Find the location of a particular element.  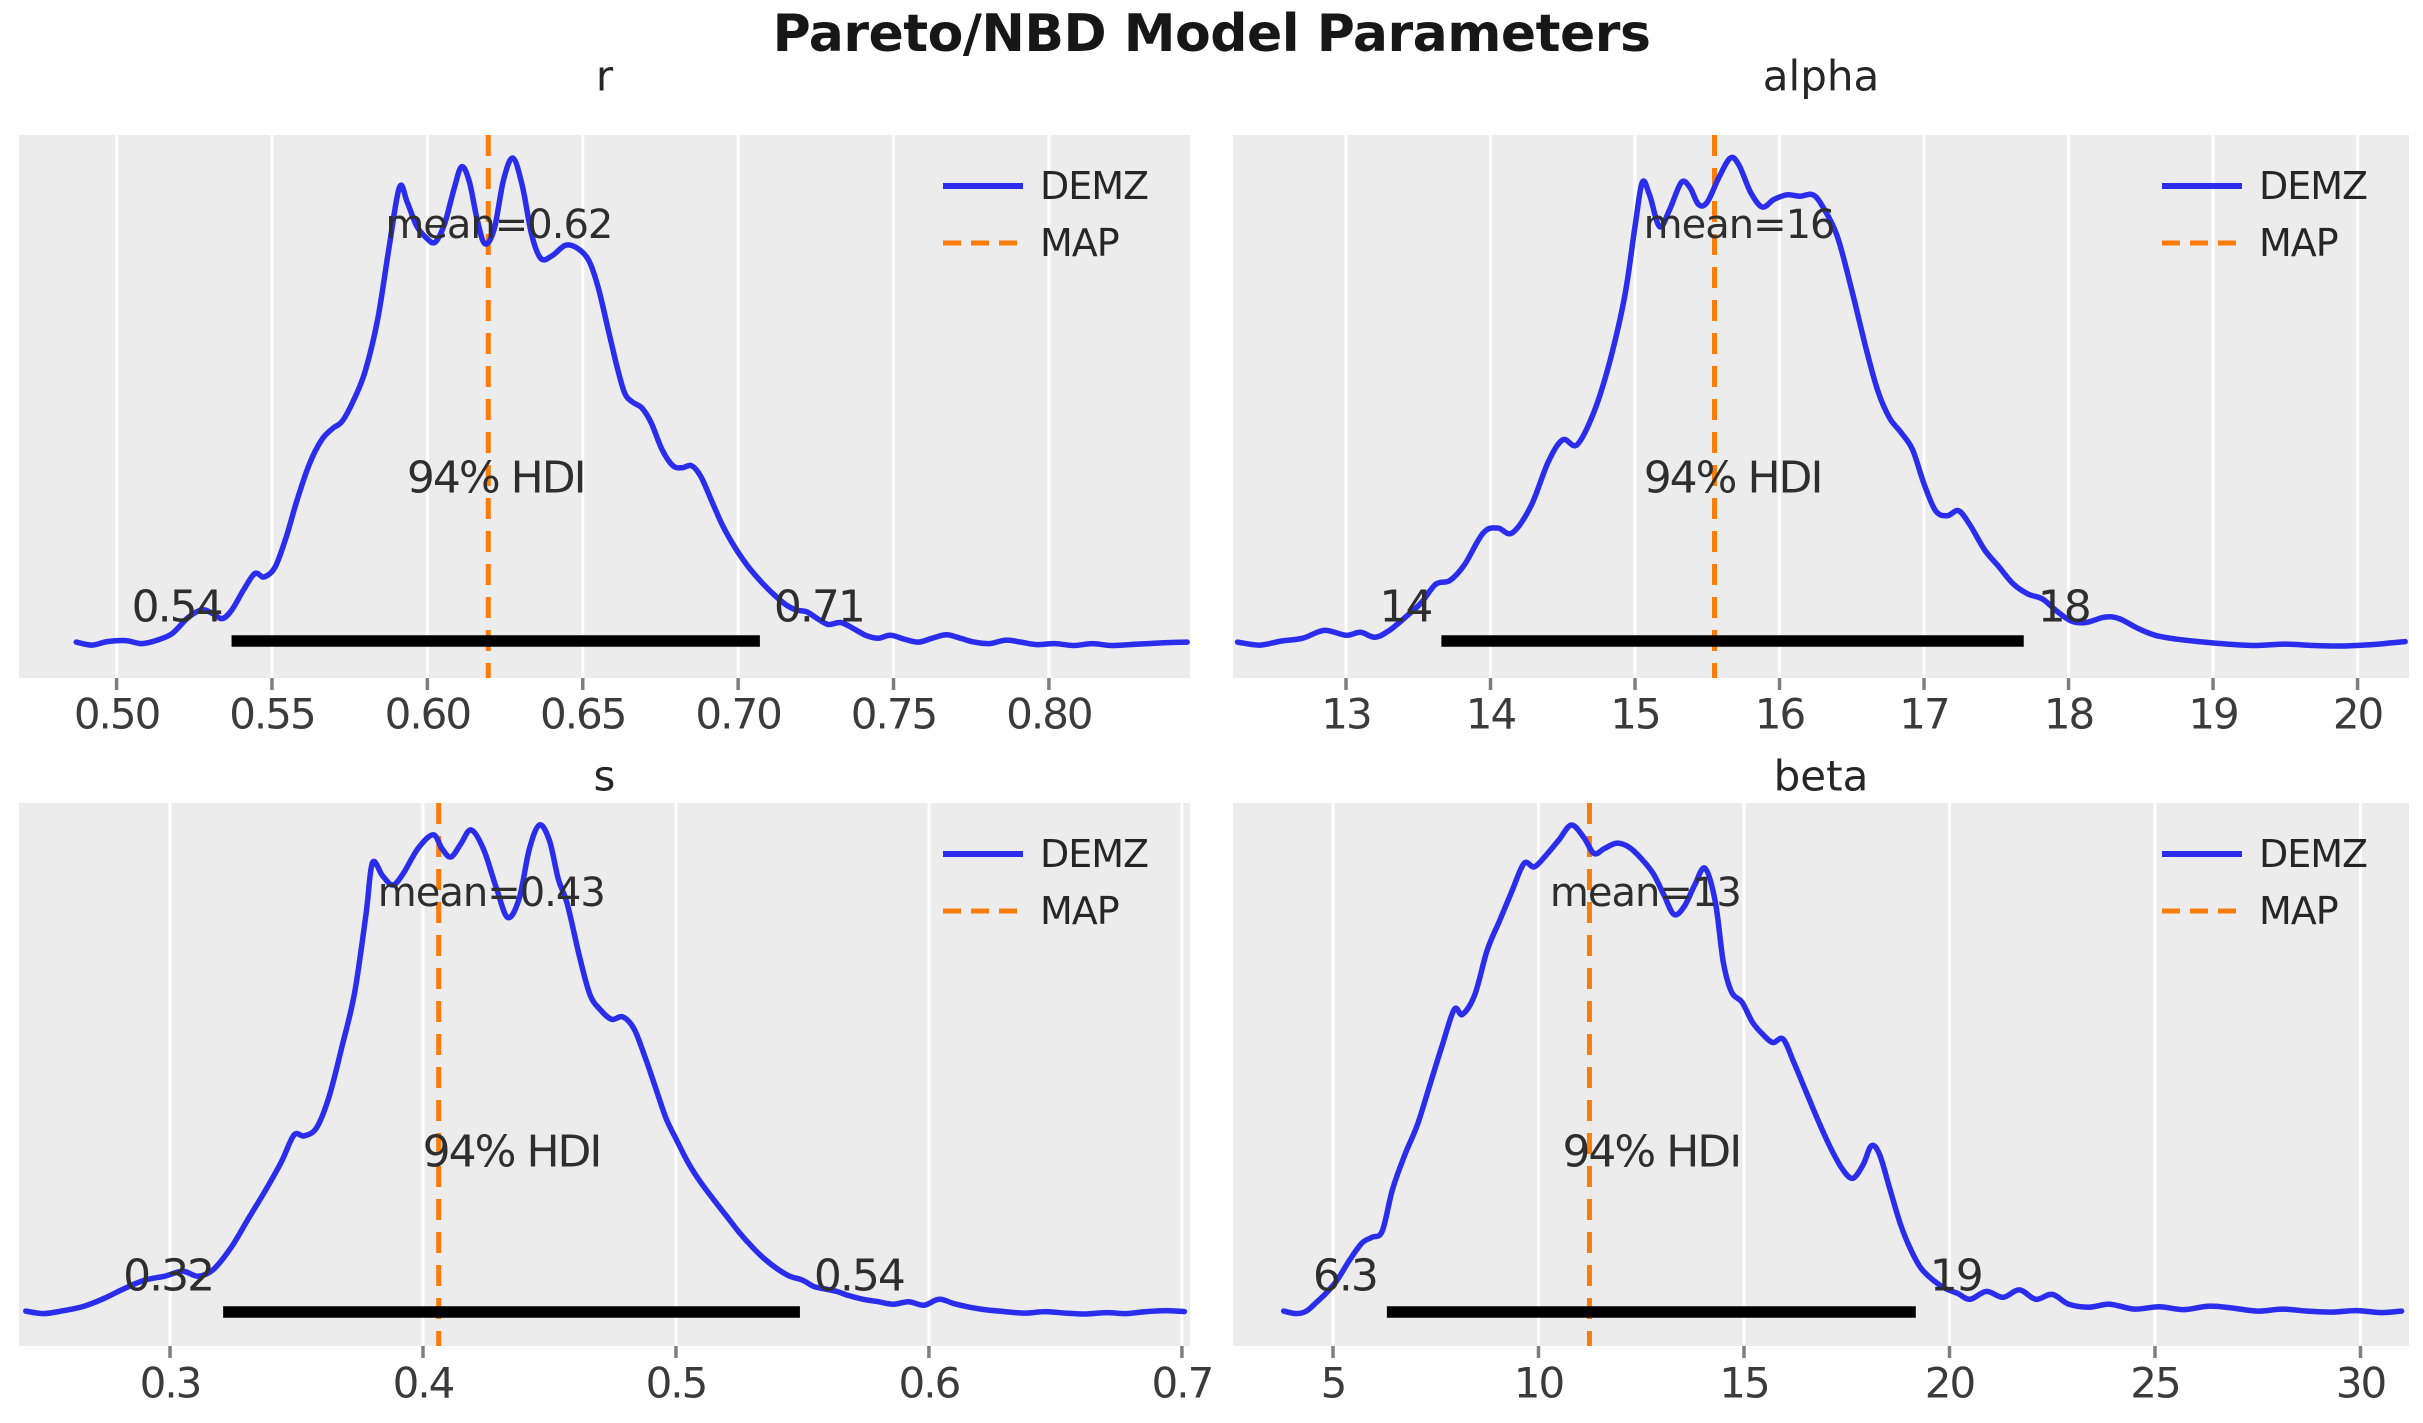

x-tick-label: 30 is located at coordinates (2360, 1383).